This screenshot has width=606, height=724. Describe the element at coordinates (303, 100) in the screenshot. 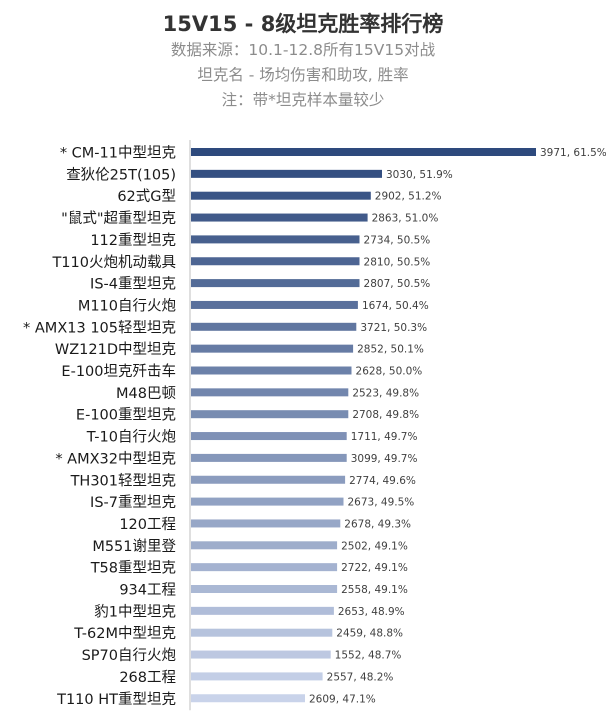

I see `chart-subtitle-note: 注：带*坦克样本量较少` at that location.